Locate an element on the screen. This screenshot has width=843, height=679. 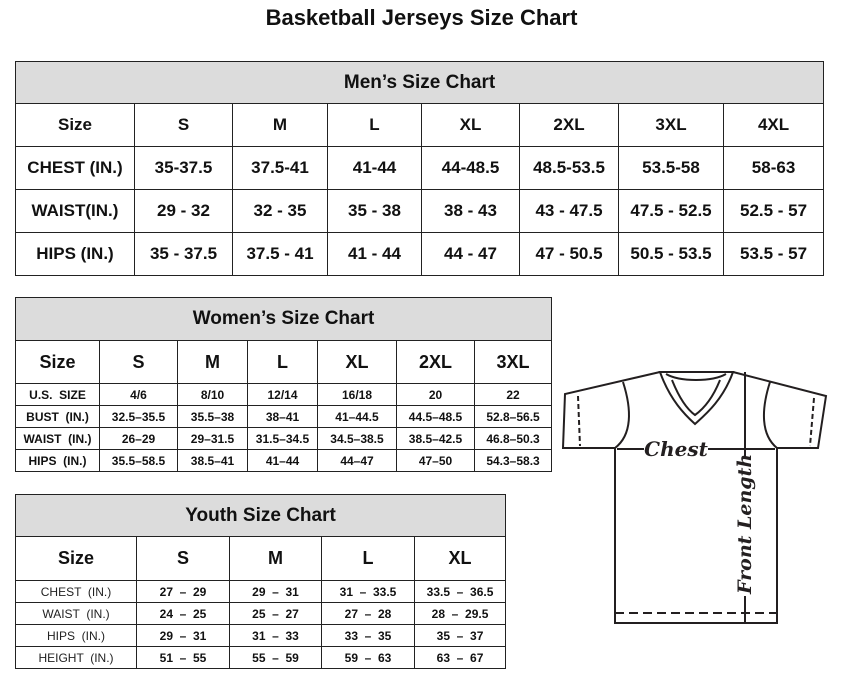
size-value: 38–41 is located at coordinates (282, 416).